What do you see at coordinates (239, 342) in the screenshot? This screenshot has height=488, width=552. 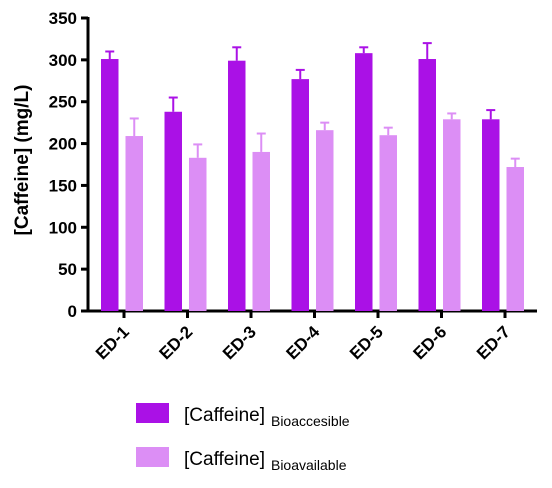 I see `x-tick-label: ED-3` at bounding box center [239, 342].